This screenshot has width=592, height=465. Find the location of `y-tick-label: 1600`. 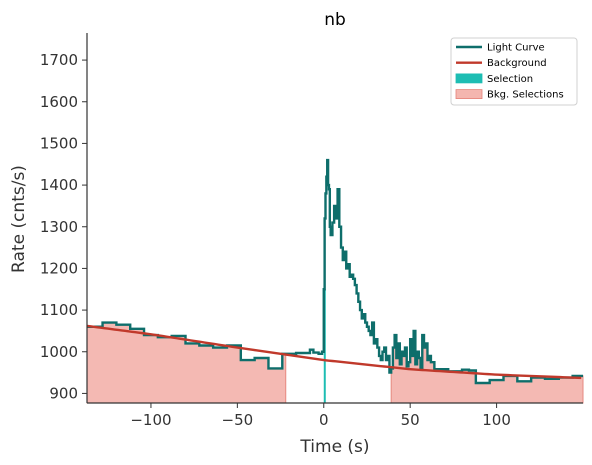

y-tick-label: 1600 is located at coordinates (59, 102).